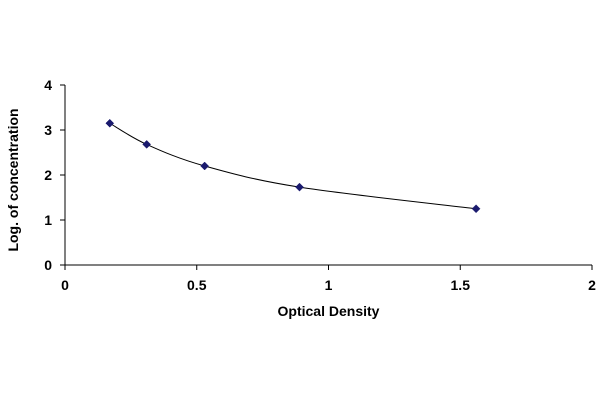 Image resolution: width=600 pixels, height=400 pixels. I want to click on x-tick-label: 0.5, so click(197, 285).